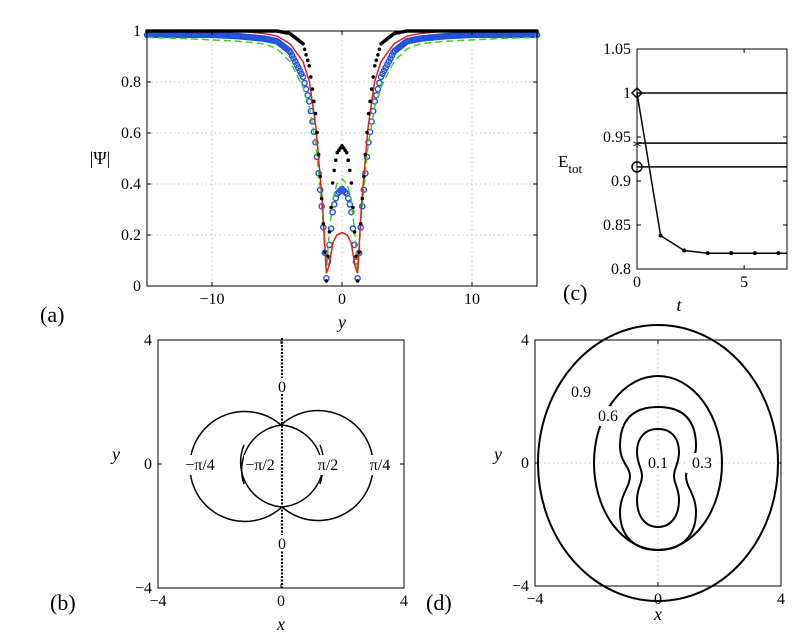 This screenshot has height=636, width=792. Describe the element at coordinates (679, 305) in the screenshot. I see `panel-c-xlabel: t` at that location.